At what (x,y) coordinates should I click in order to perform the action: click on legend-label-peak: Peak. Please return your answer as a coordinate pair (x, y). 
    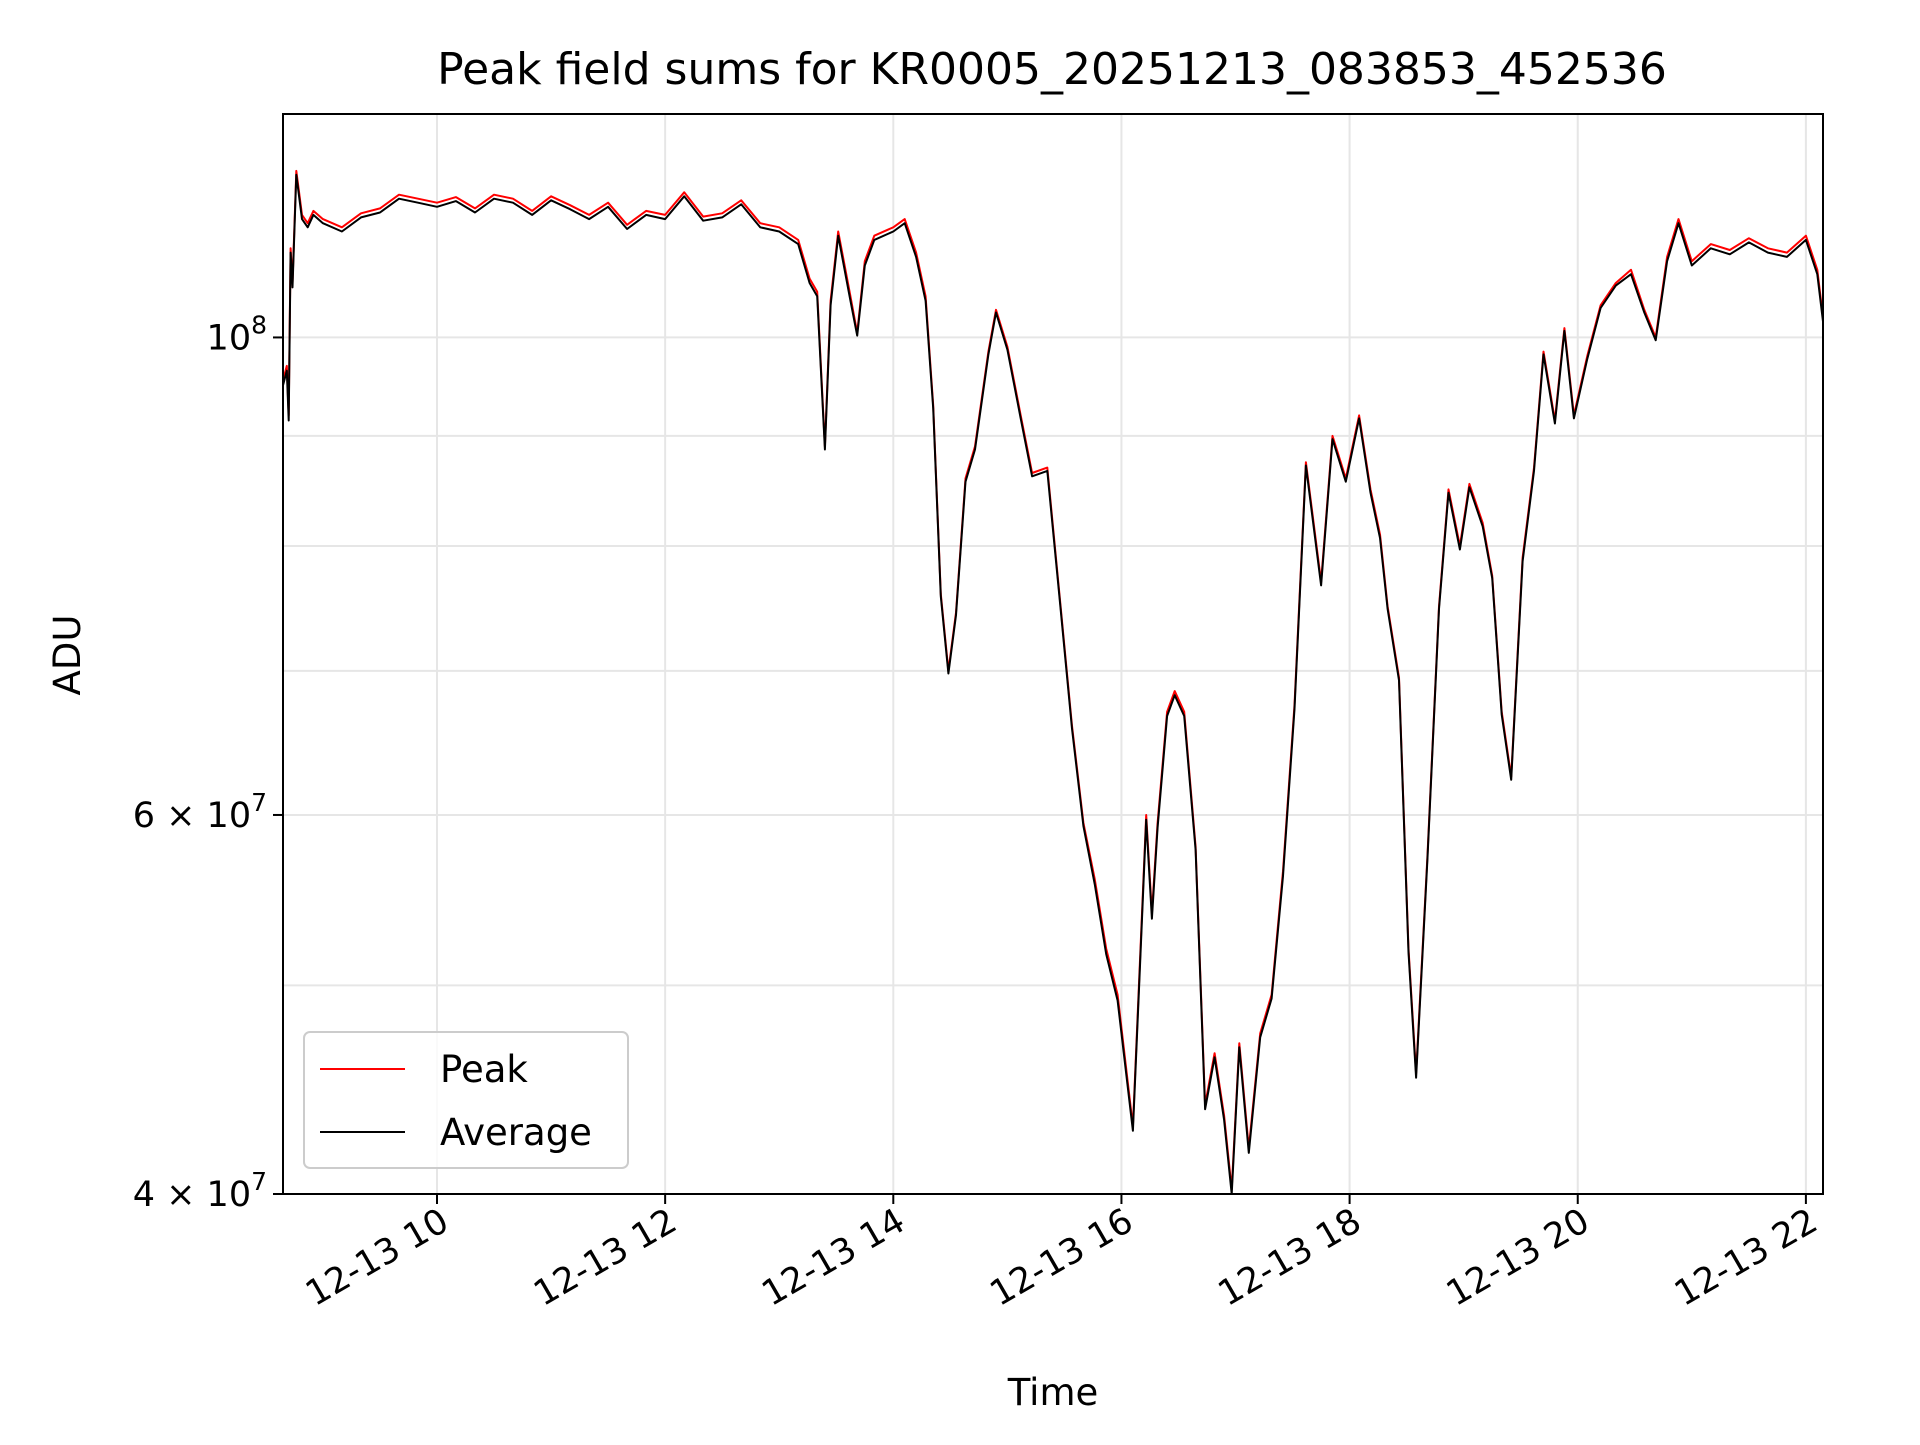
    Looking at the image, I should click on (484, 1069).